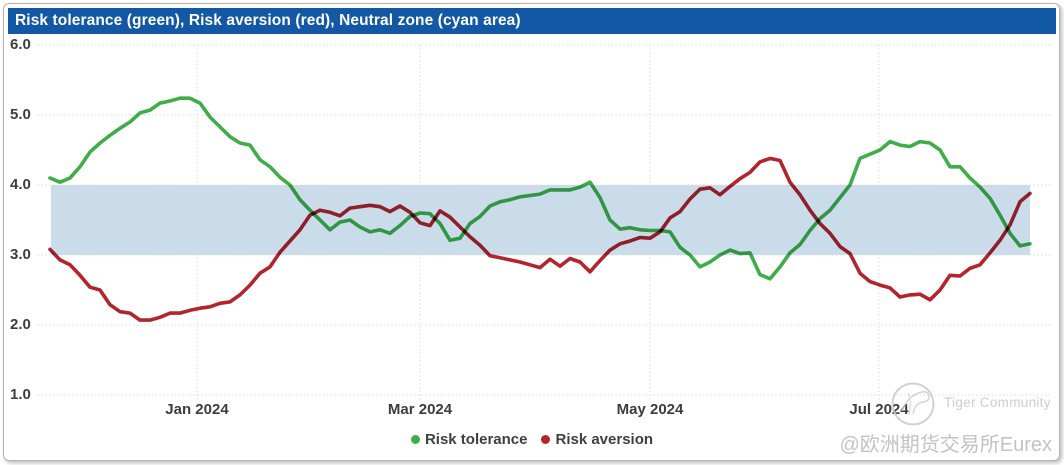  What do you see at coordinates (20, 114) in the screenshot?
I see `y-tick-5: 5.0` at bounding box center [20, 114].